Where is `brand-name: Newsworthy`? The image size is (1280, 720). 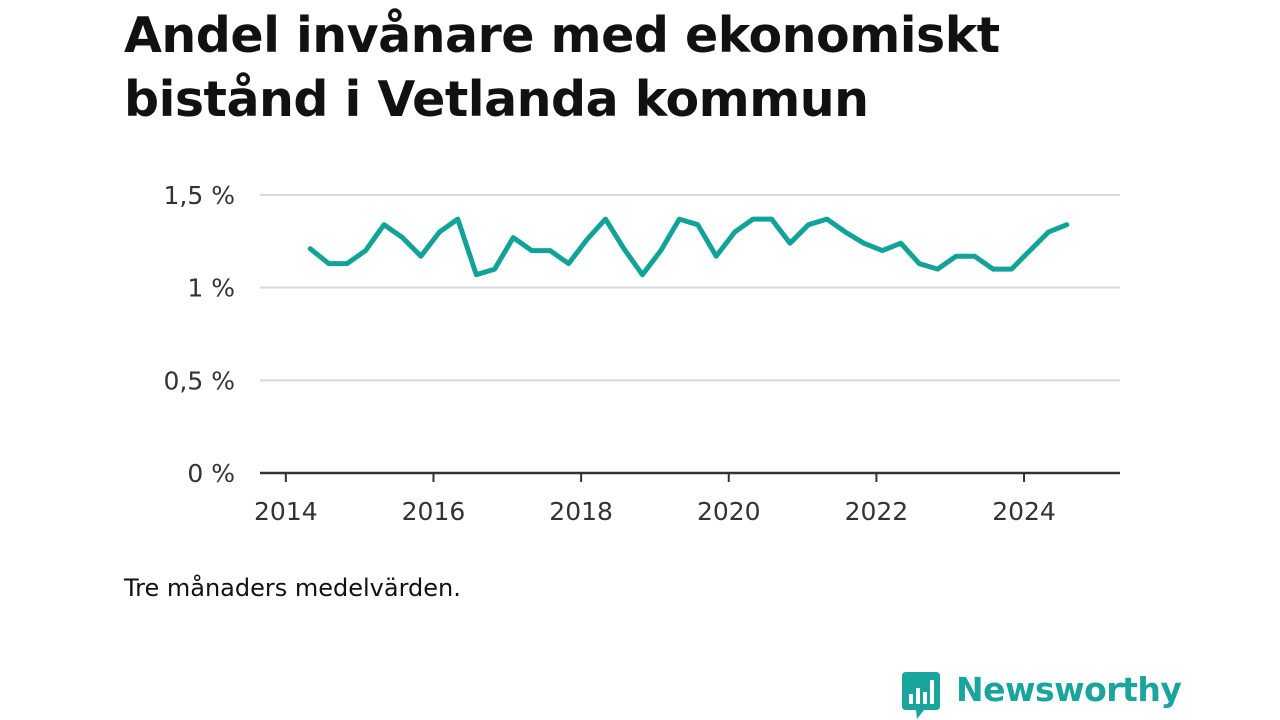 brand-name: Newsworthy is located at coordinates (1069, 689).